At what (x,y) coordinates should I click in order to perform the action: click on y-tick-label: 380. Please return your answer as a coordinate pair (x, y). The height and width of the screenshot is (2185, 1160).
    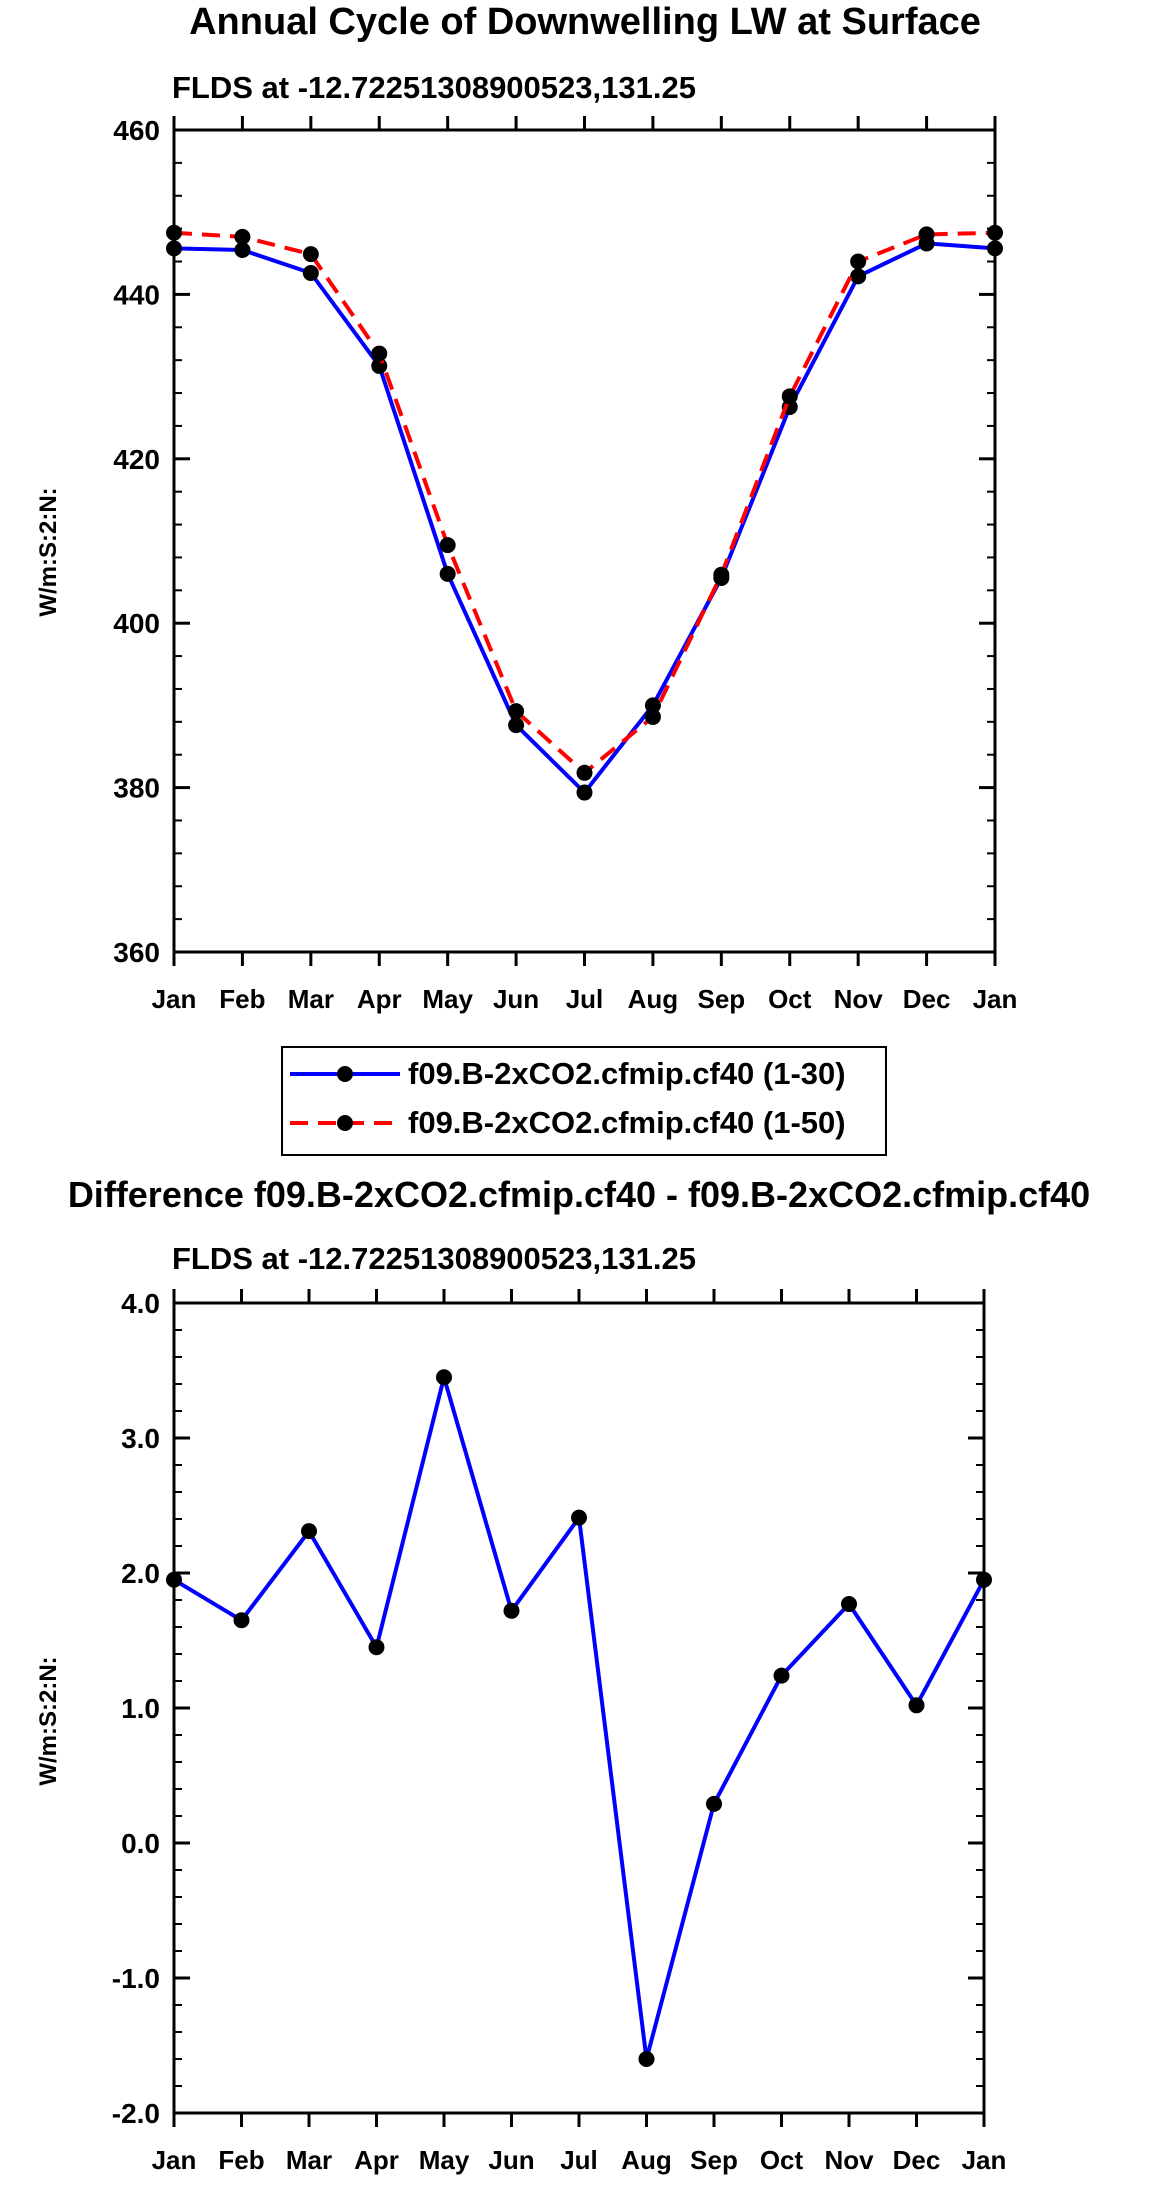
    Looking at the image, I should click on (136, 788).